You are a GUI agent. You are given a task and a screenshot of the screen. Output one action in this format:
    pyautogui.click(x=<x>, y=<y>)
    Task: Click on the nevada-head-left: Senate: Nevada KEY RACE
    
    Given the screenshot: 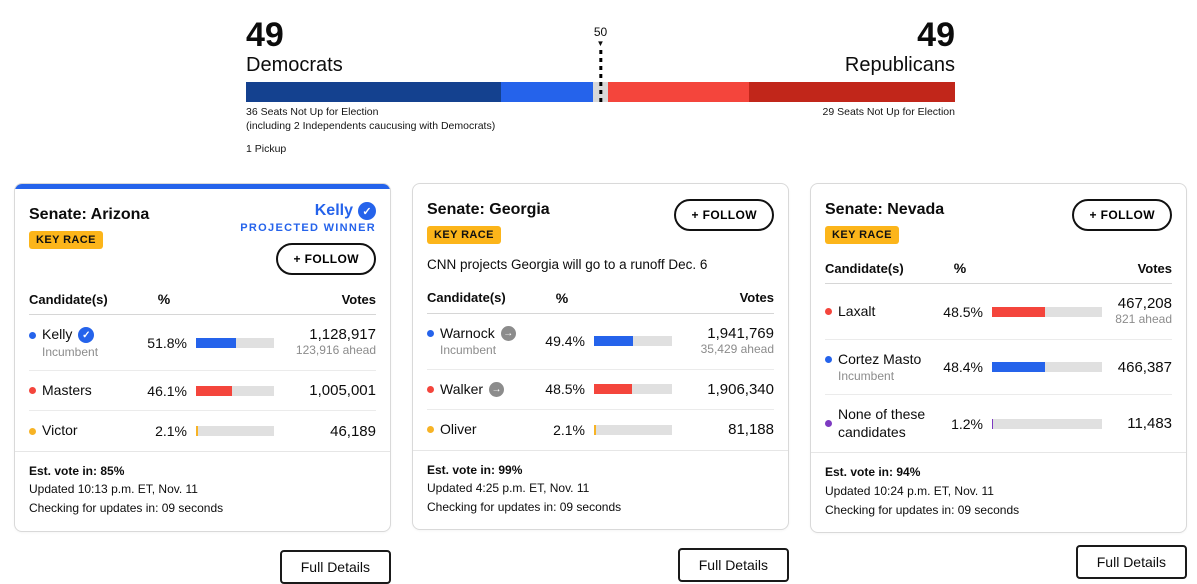 What is the action you would take?
    pyautogui.click(x=885, y=221)
    